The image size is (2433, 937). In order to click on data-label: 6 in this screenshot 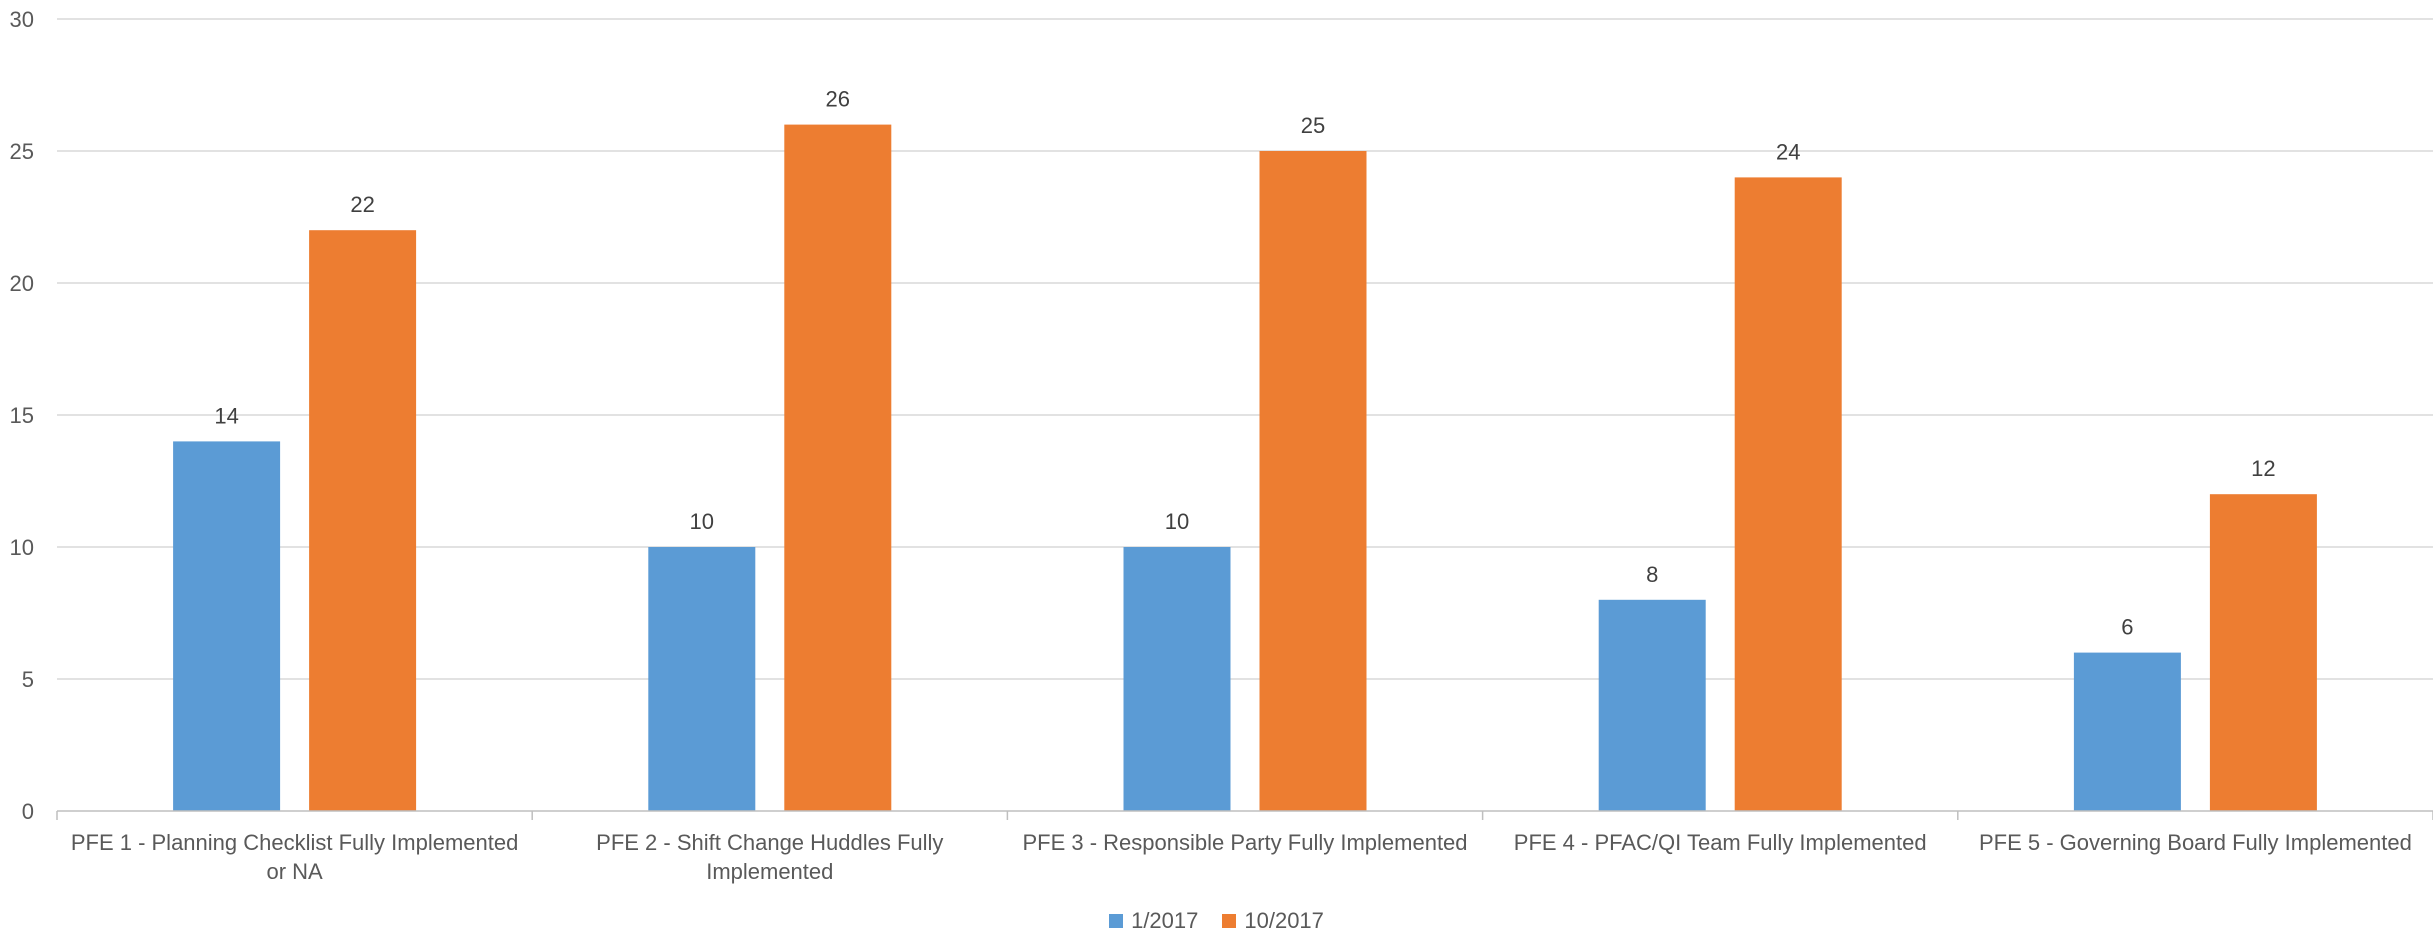, I will do `click(2127, 627)`.